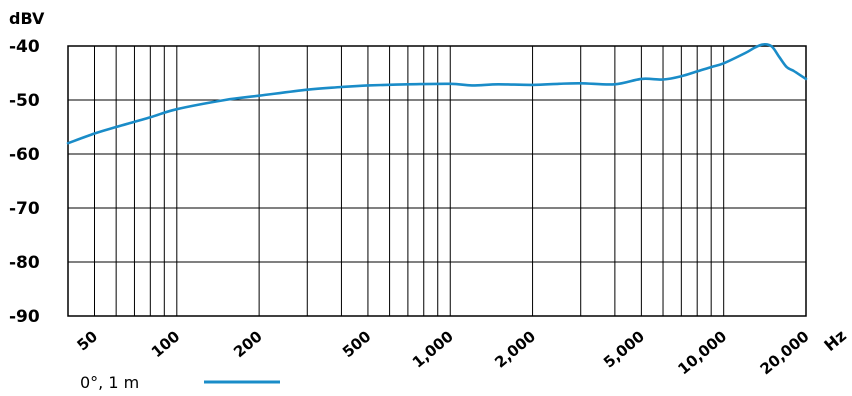  What do you see at coordinates (88, 340) in the screenshot?
I see `x-tick-label: 50` at bounding box center [88, 340].